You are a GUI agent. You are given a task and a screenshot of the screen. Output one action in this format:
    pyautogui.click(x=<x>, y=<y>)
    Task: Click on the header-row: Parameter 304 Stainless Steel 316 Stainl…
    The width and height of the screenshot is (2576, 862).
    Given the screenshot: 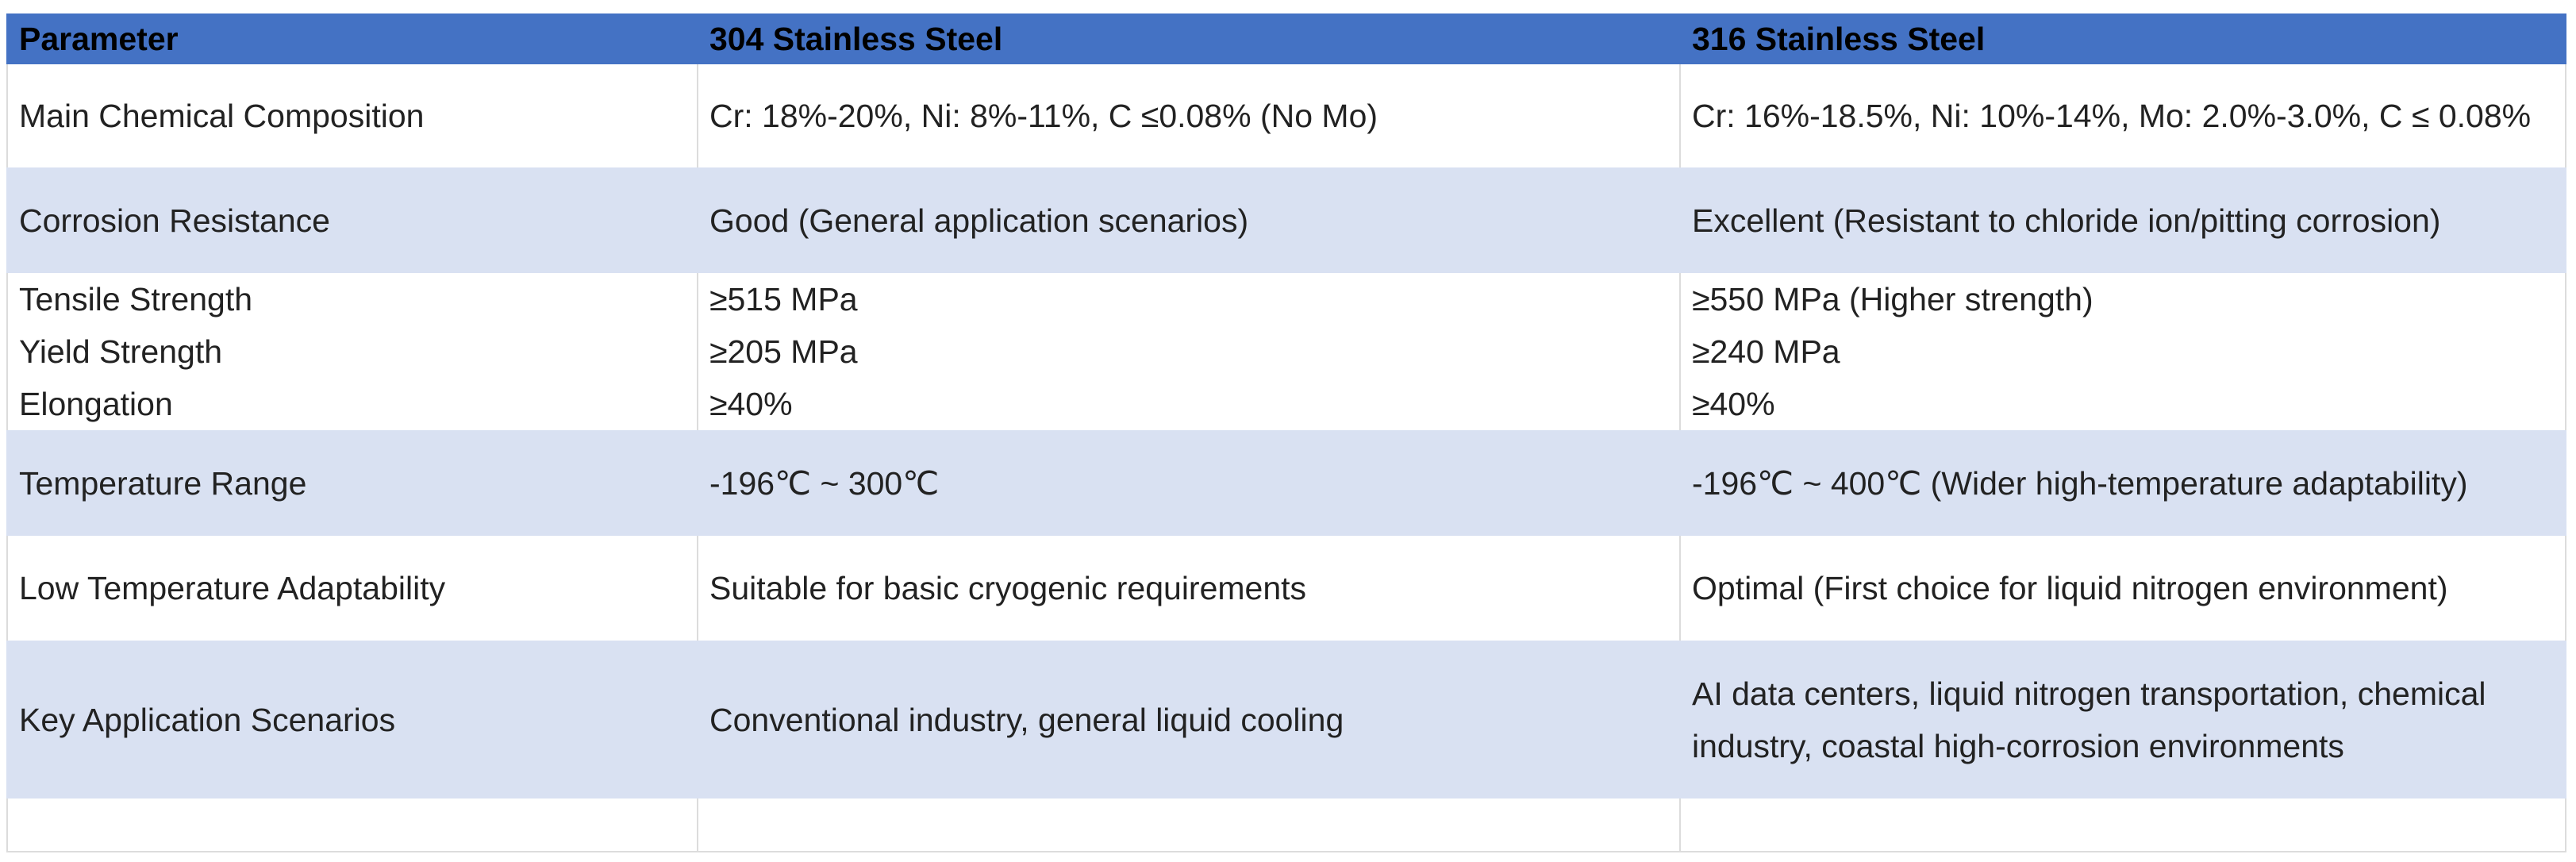 What is the action you would take?
    pyautogui.click(x=1286, y=38)
    